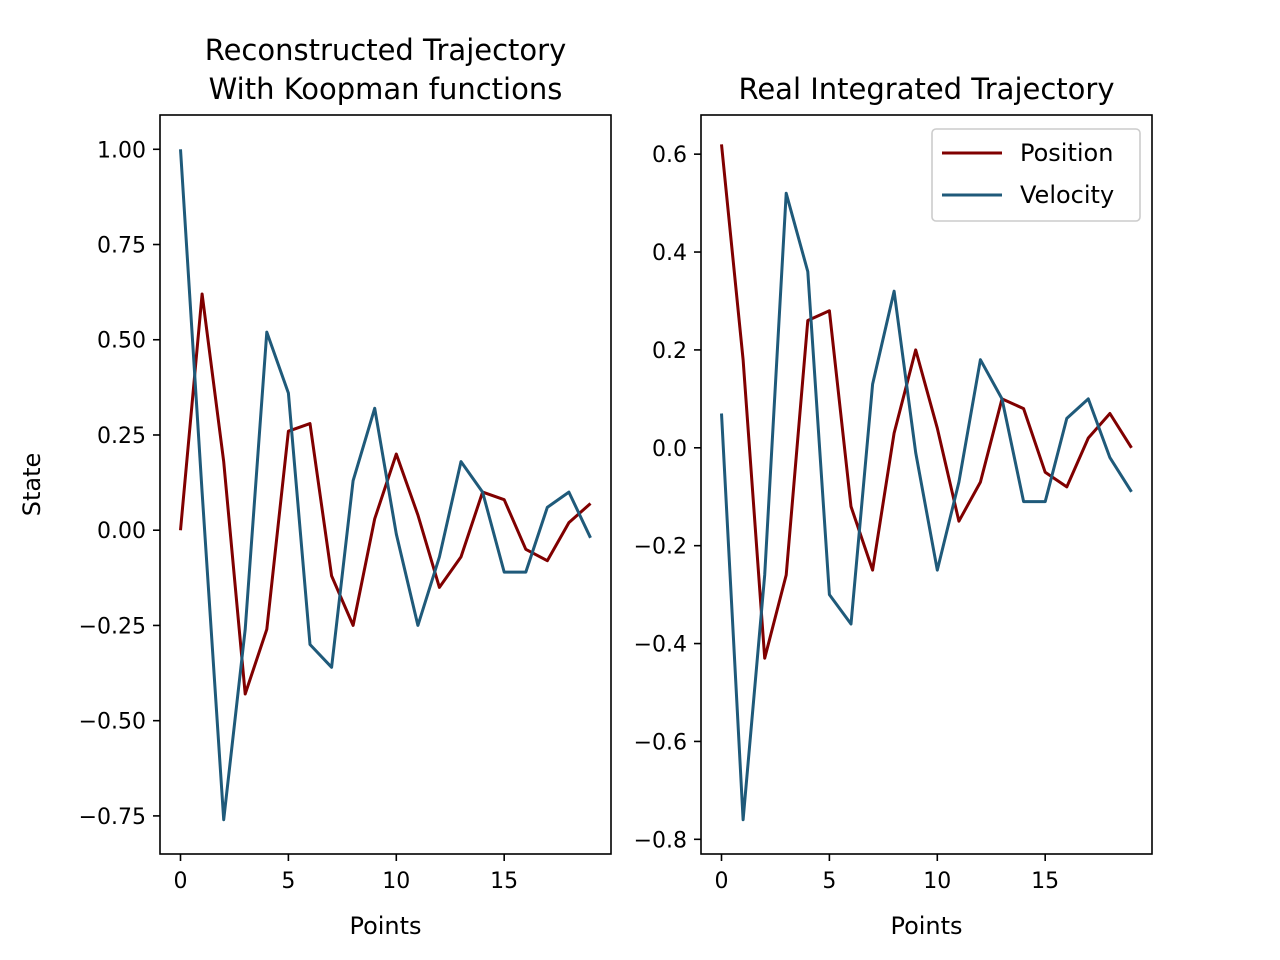 This screenshot has width=1280, height=960. Describe the element at coordinates (112, 722) in the screenshot. I see `y-tick-label: −0.50` at that location.